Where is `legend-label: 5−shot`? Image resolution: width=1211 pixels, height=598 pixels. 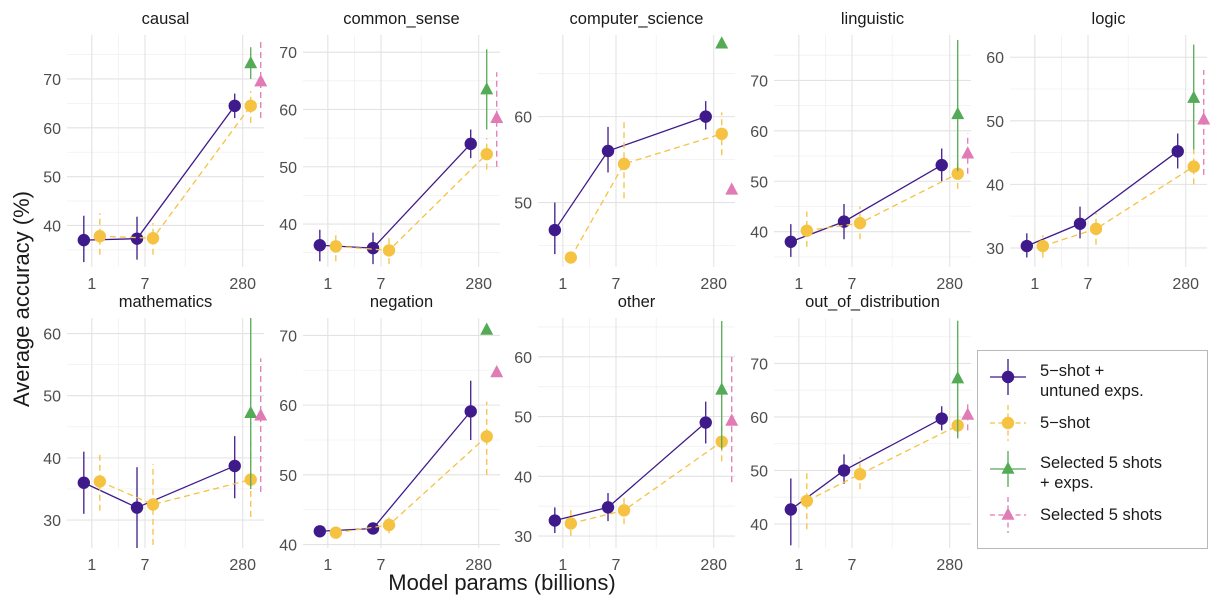 legend-label: 5−shot is located at coordinates (1065, 423).